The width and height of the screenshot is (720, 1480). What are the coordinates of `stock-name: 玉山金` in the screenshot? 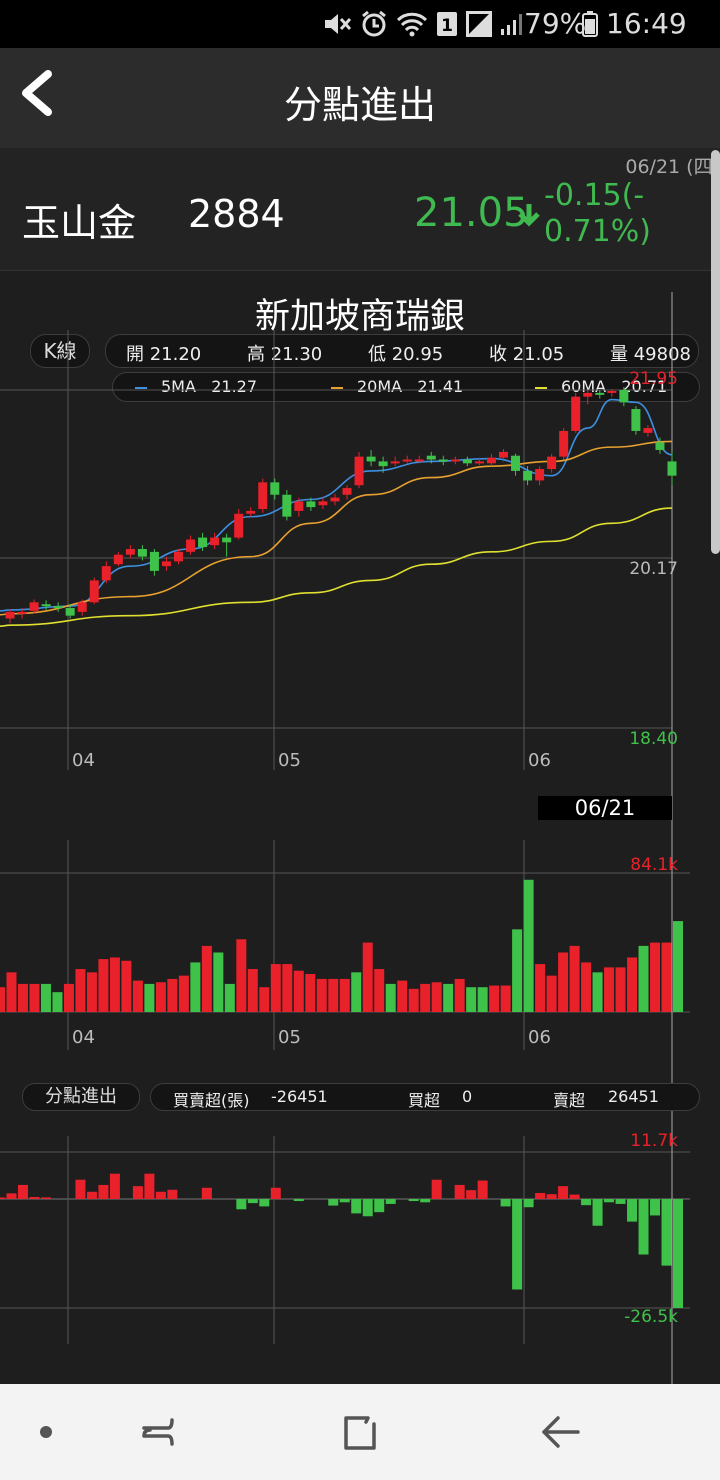 It's located at (79, 223).